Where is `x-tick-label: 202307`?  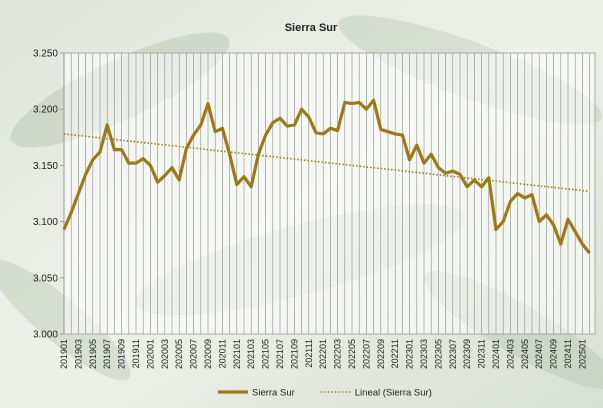 x-tick-label: 202307 is located at coordinates (453, 354).